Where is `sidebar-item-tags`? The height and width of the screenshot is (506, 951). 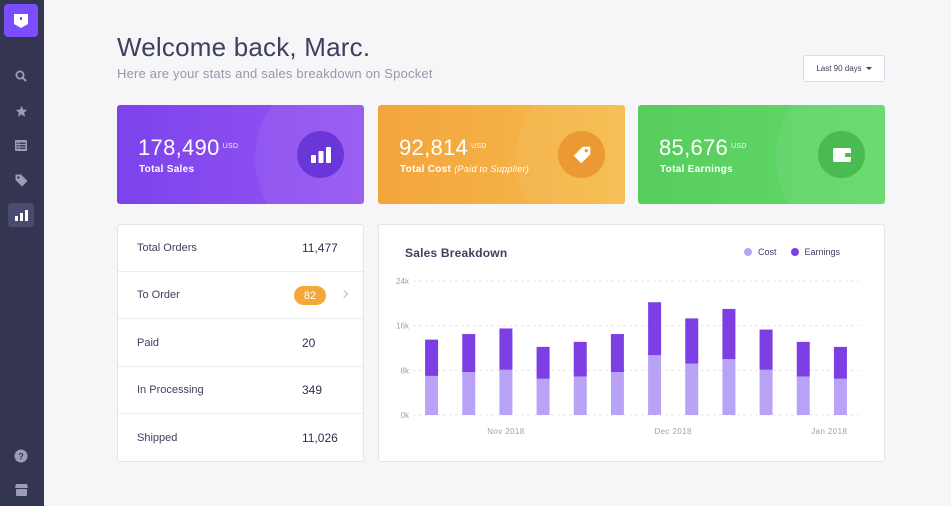
sidebar-item-tags is located at coordinates (21, 180).